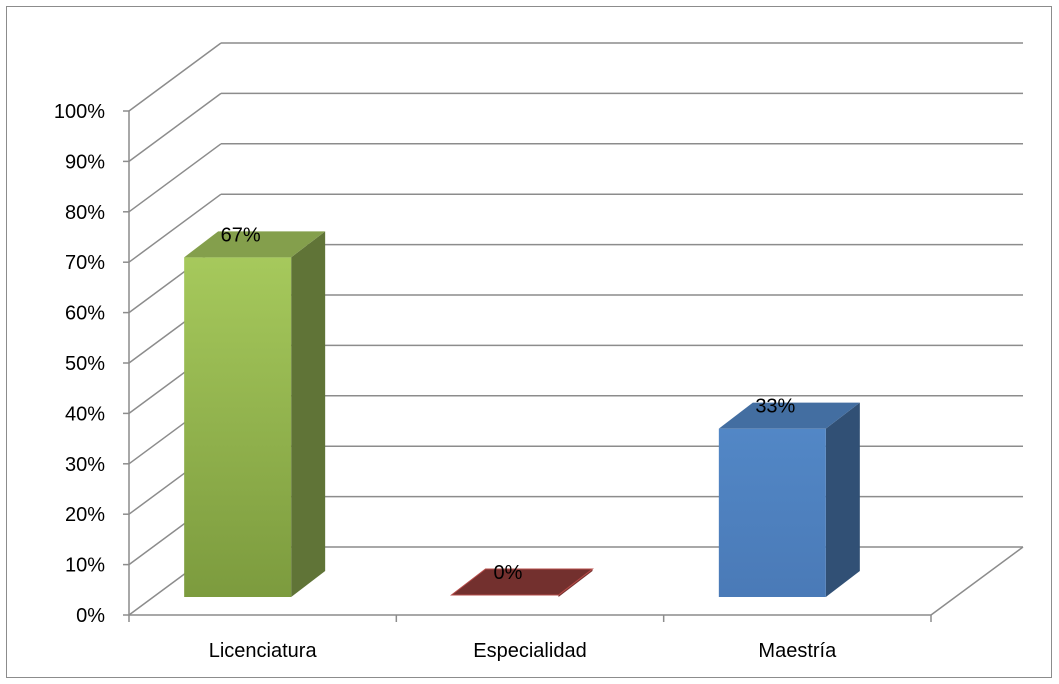  I want to click on bar-licenciatura, so click(255, 414).